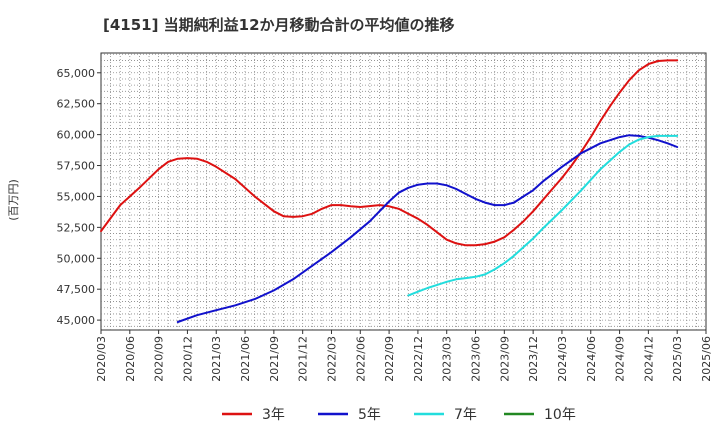 The height and width of the screenshot is (440, 720). Describe the element at coordinates (533, 359) in the screenshot. I see `x-tick-label: 2023/12` at that location.